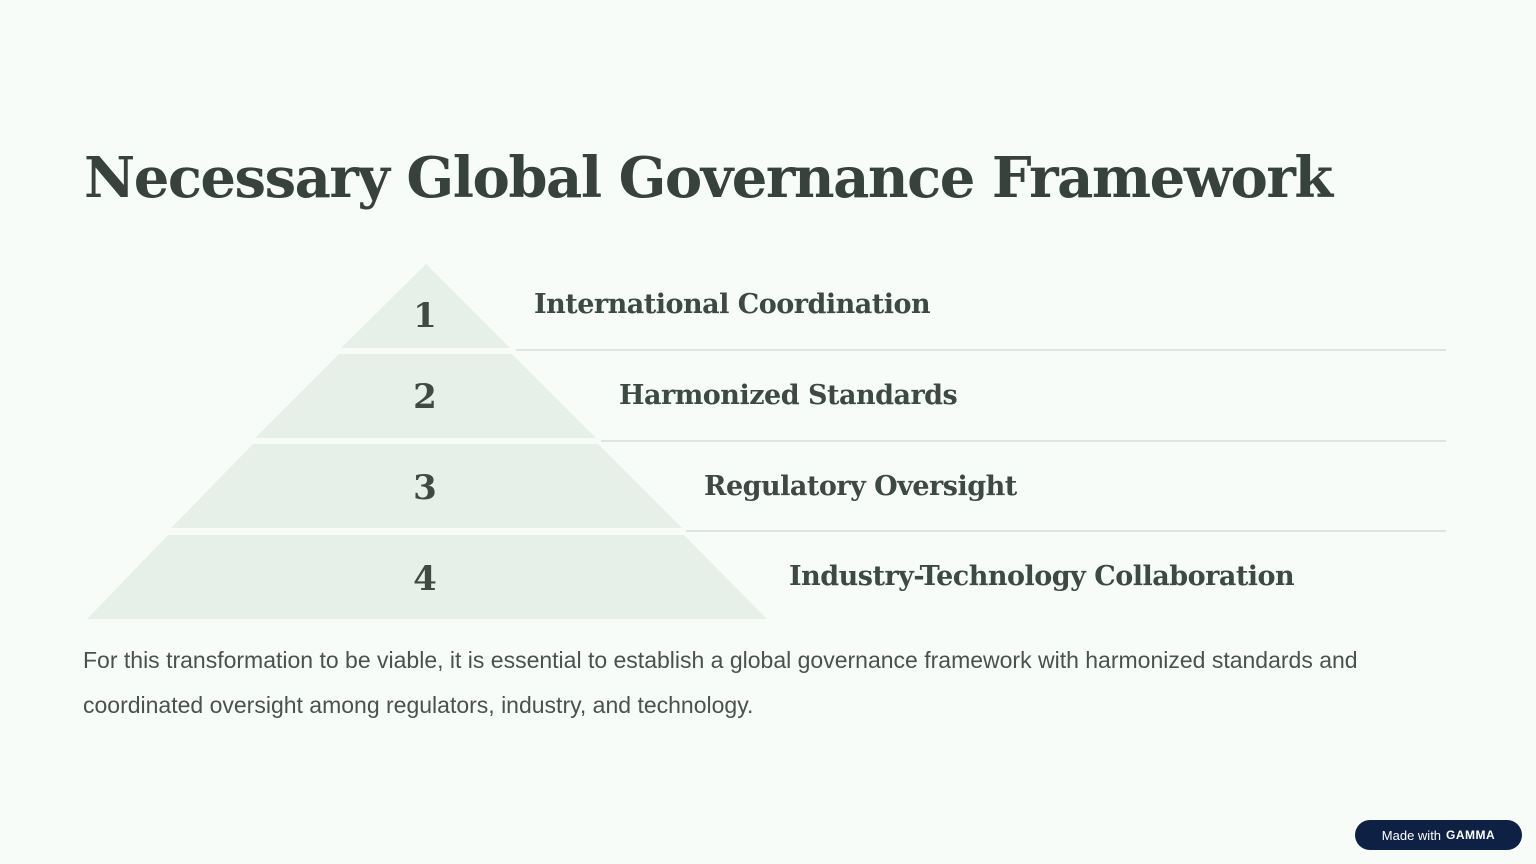 The image size is (1536, 864). What do you see at coordinates (1042, 576) in the screenshot?
I see `tier-label-4: Industry-Technology Collaboration` at bounding box center [1042, 576].